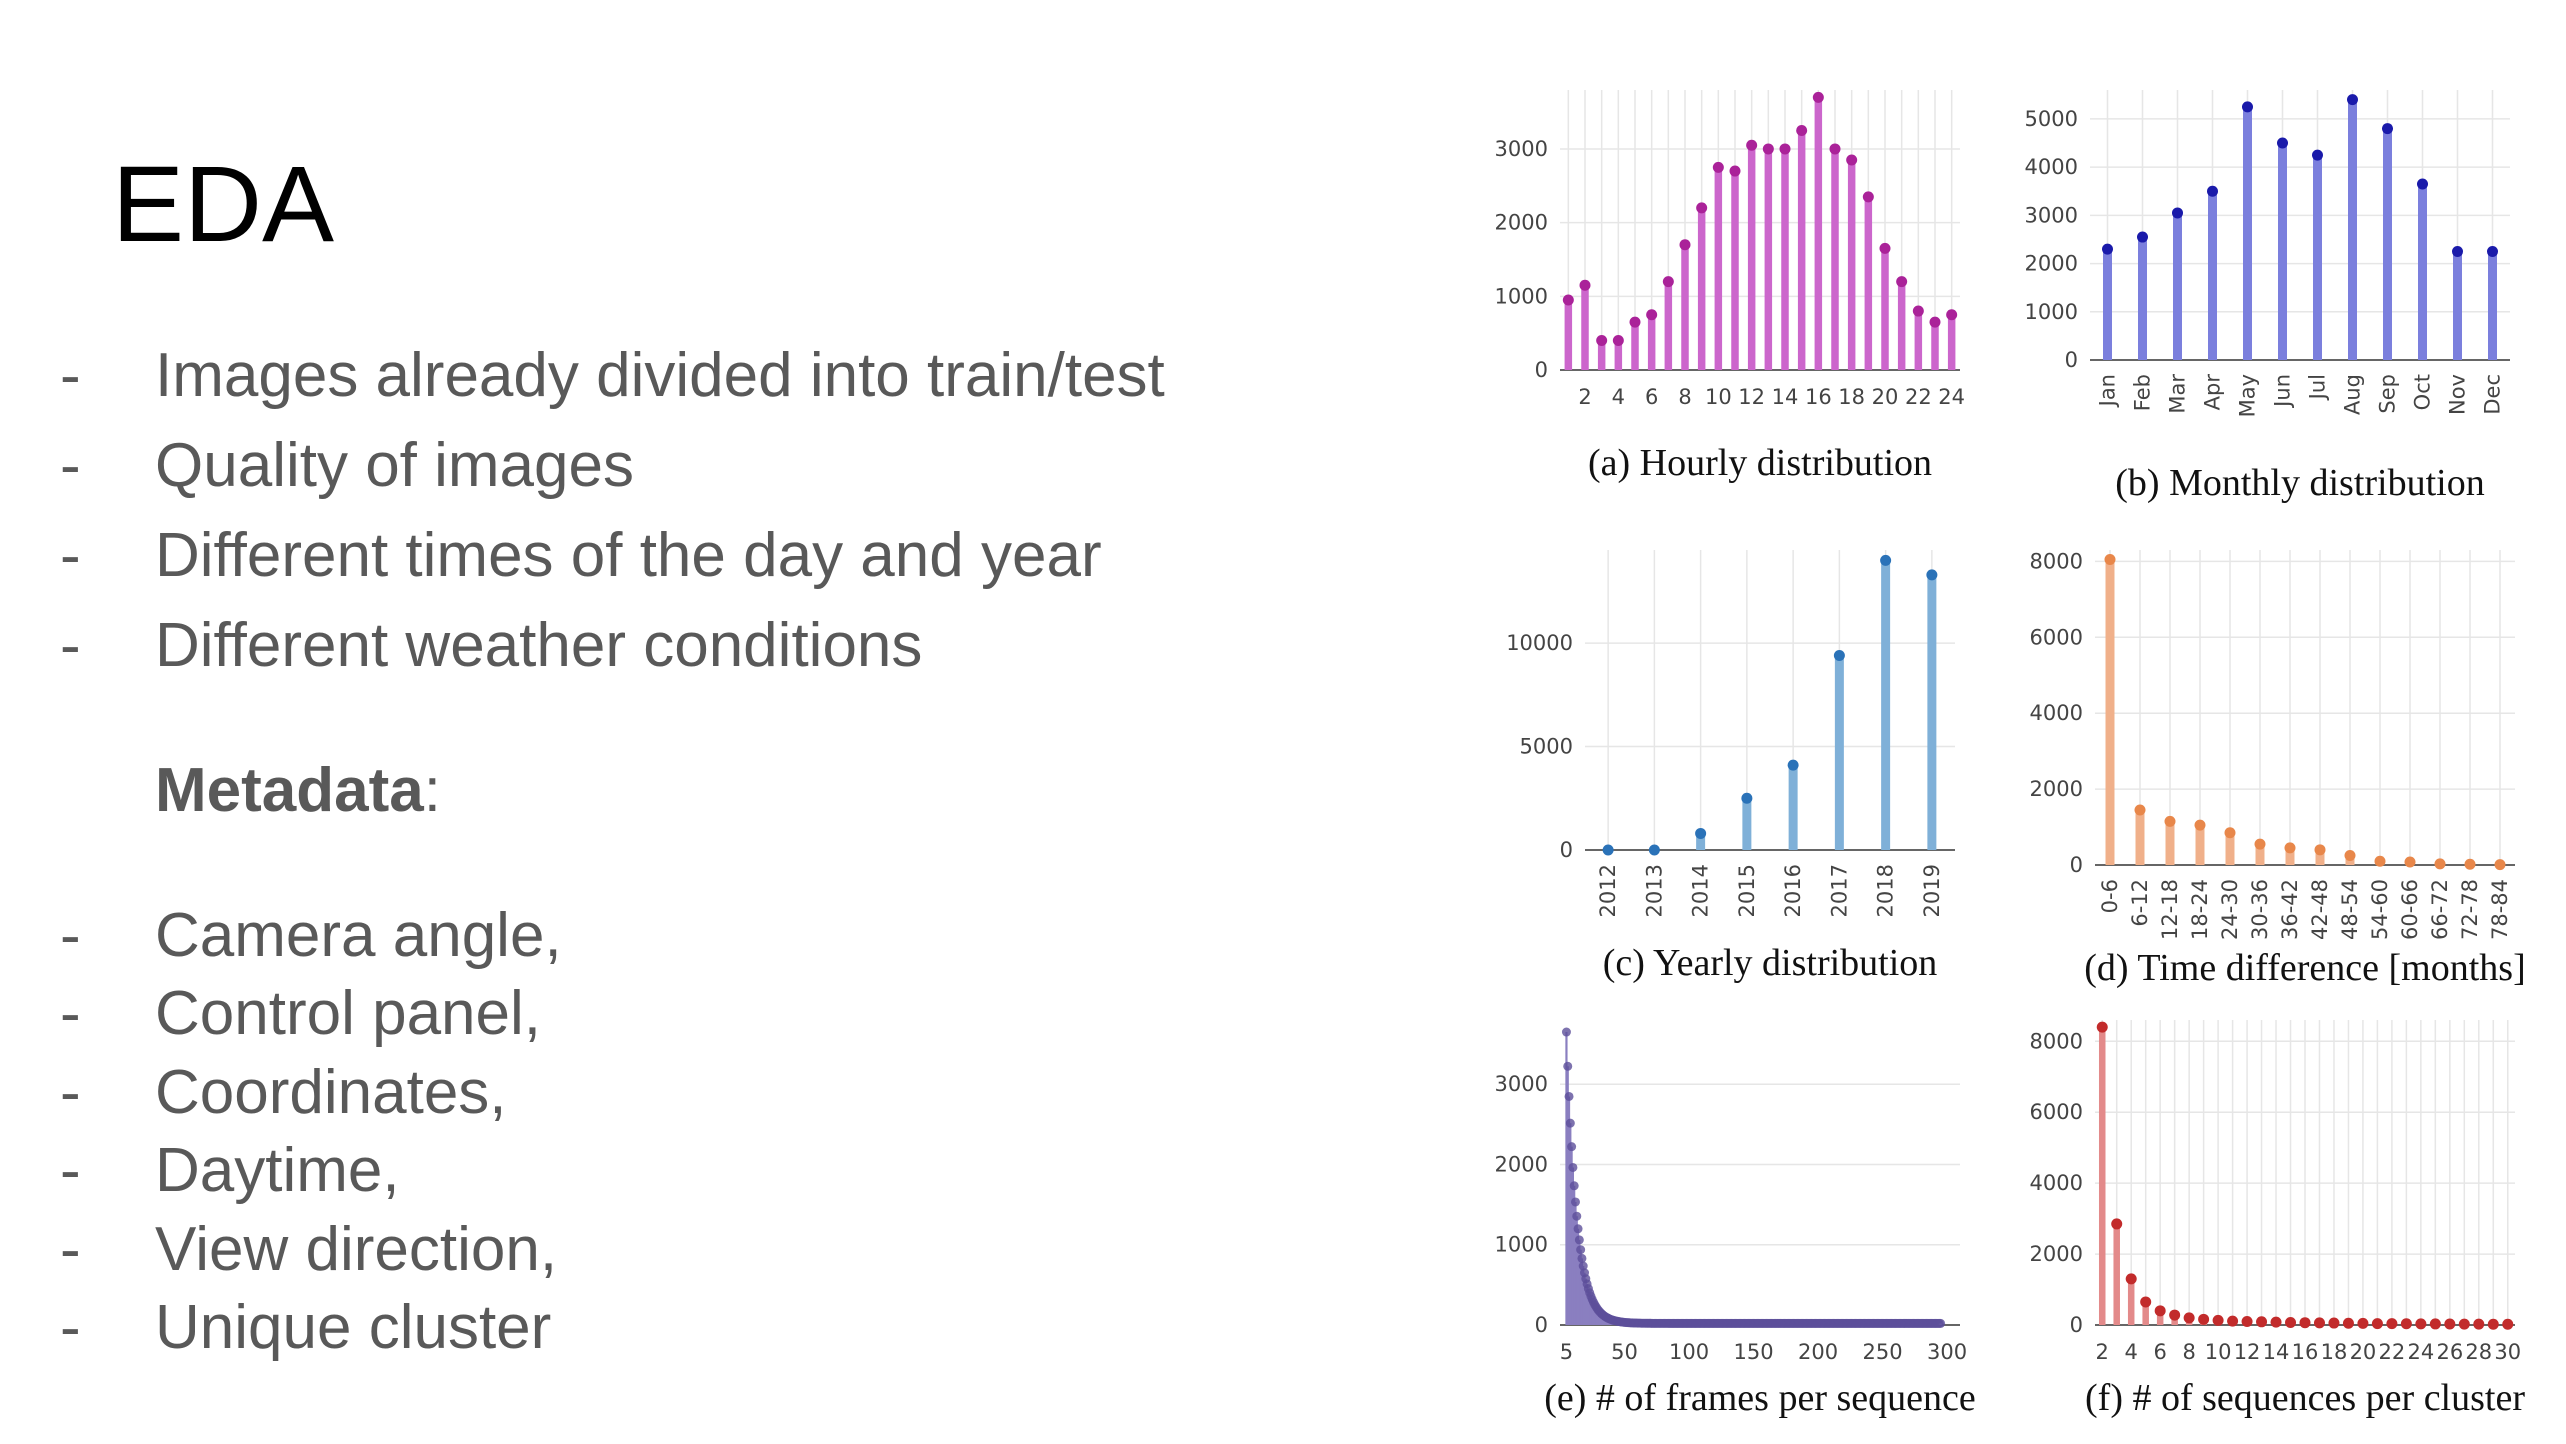  What do you see at coordinates (1785, 397) in the screenshot?
I see `x-tick-label: 14` at bounding box center [1785, 397].